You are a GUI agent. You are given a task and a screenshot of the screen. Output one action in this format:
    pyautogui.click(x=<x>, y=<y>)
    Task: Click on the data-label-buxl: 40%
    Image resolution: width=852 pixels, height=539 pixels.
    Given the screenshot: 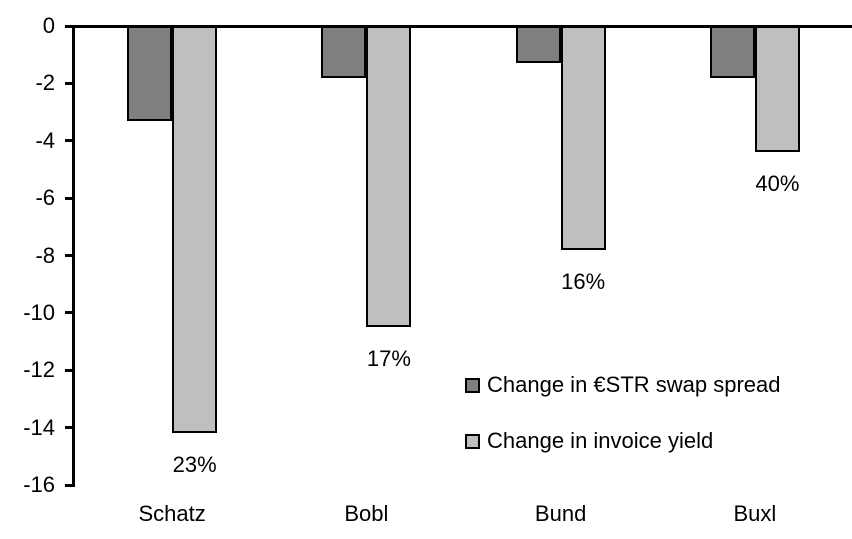 What is the action you would take?
    pyautogui.click(x=777, y=184)
    